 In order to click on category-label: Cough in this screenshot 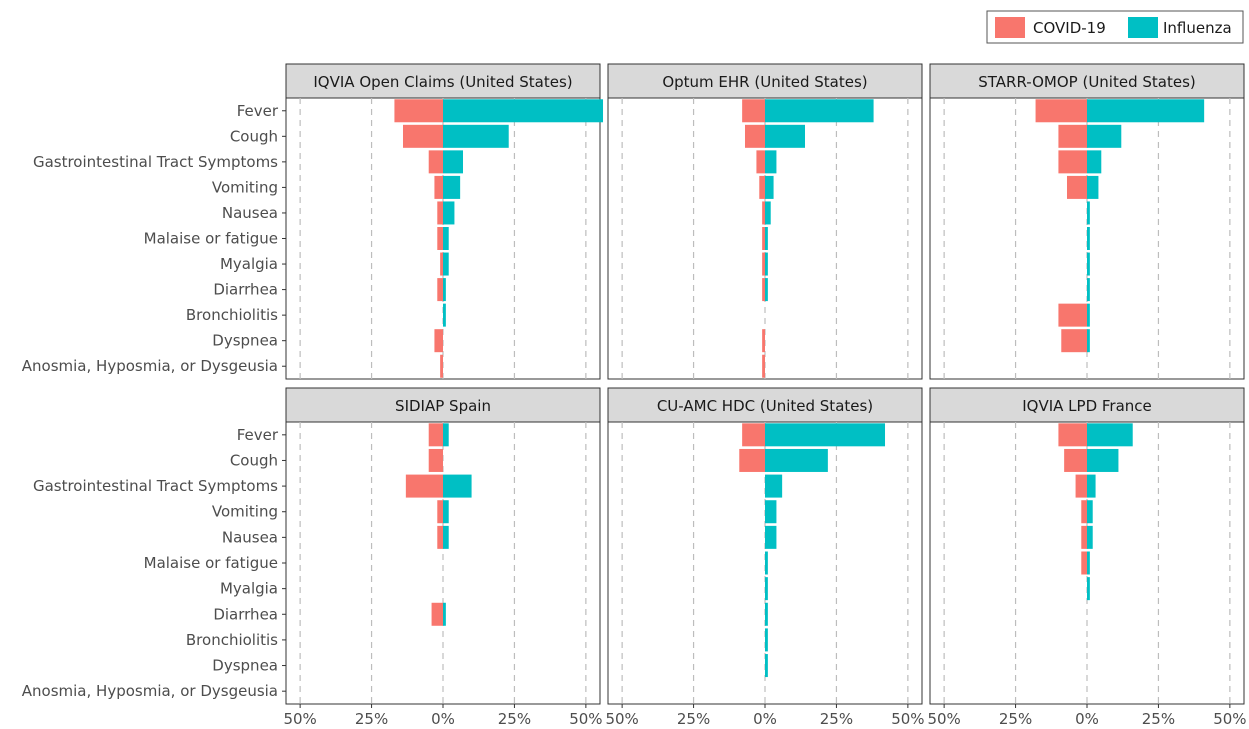, I will do `click(254, 136)`.